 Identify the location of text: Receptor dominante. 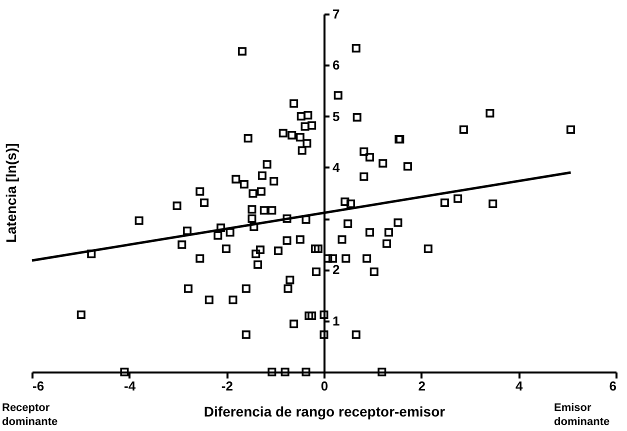
(30, 415).